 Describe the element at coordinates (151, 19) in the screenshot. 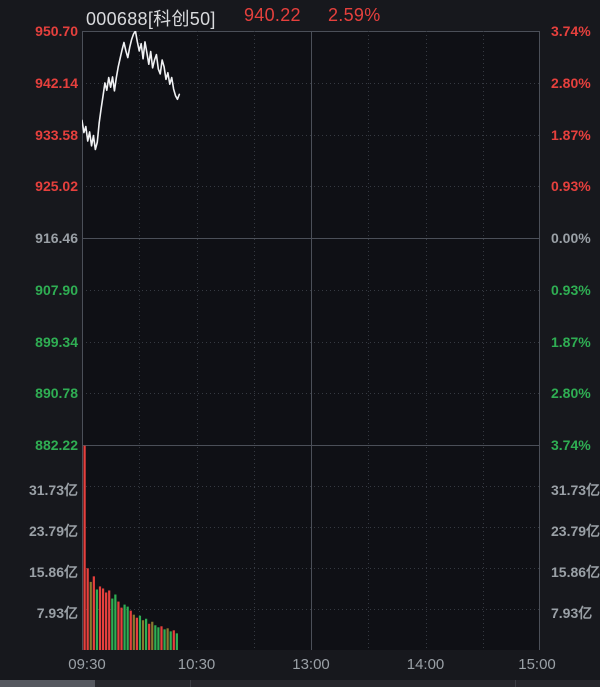

I see `symbol-title: 000688[科创50]` at that location.